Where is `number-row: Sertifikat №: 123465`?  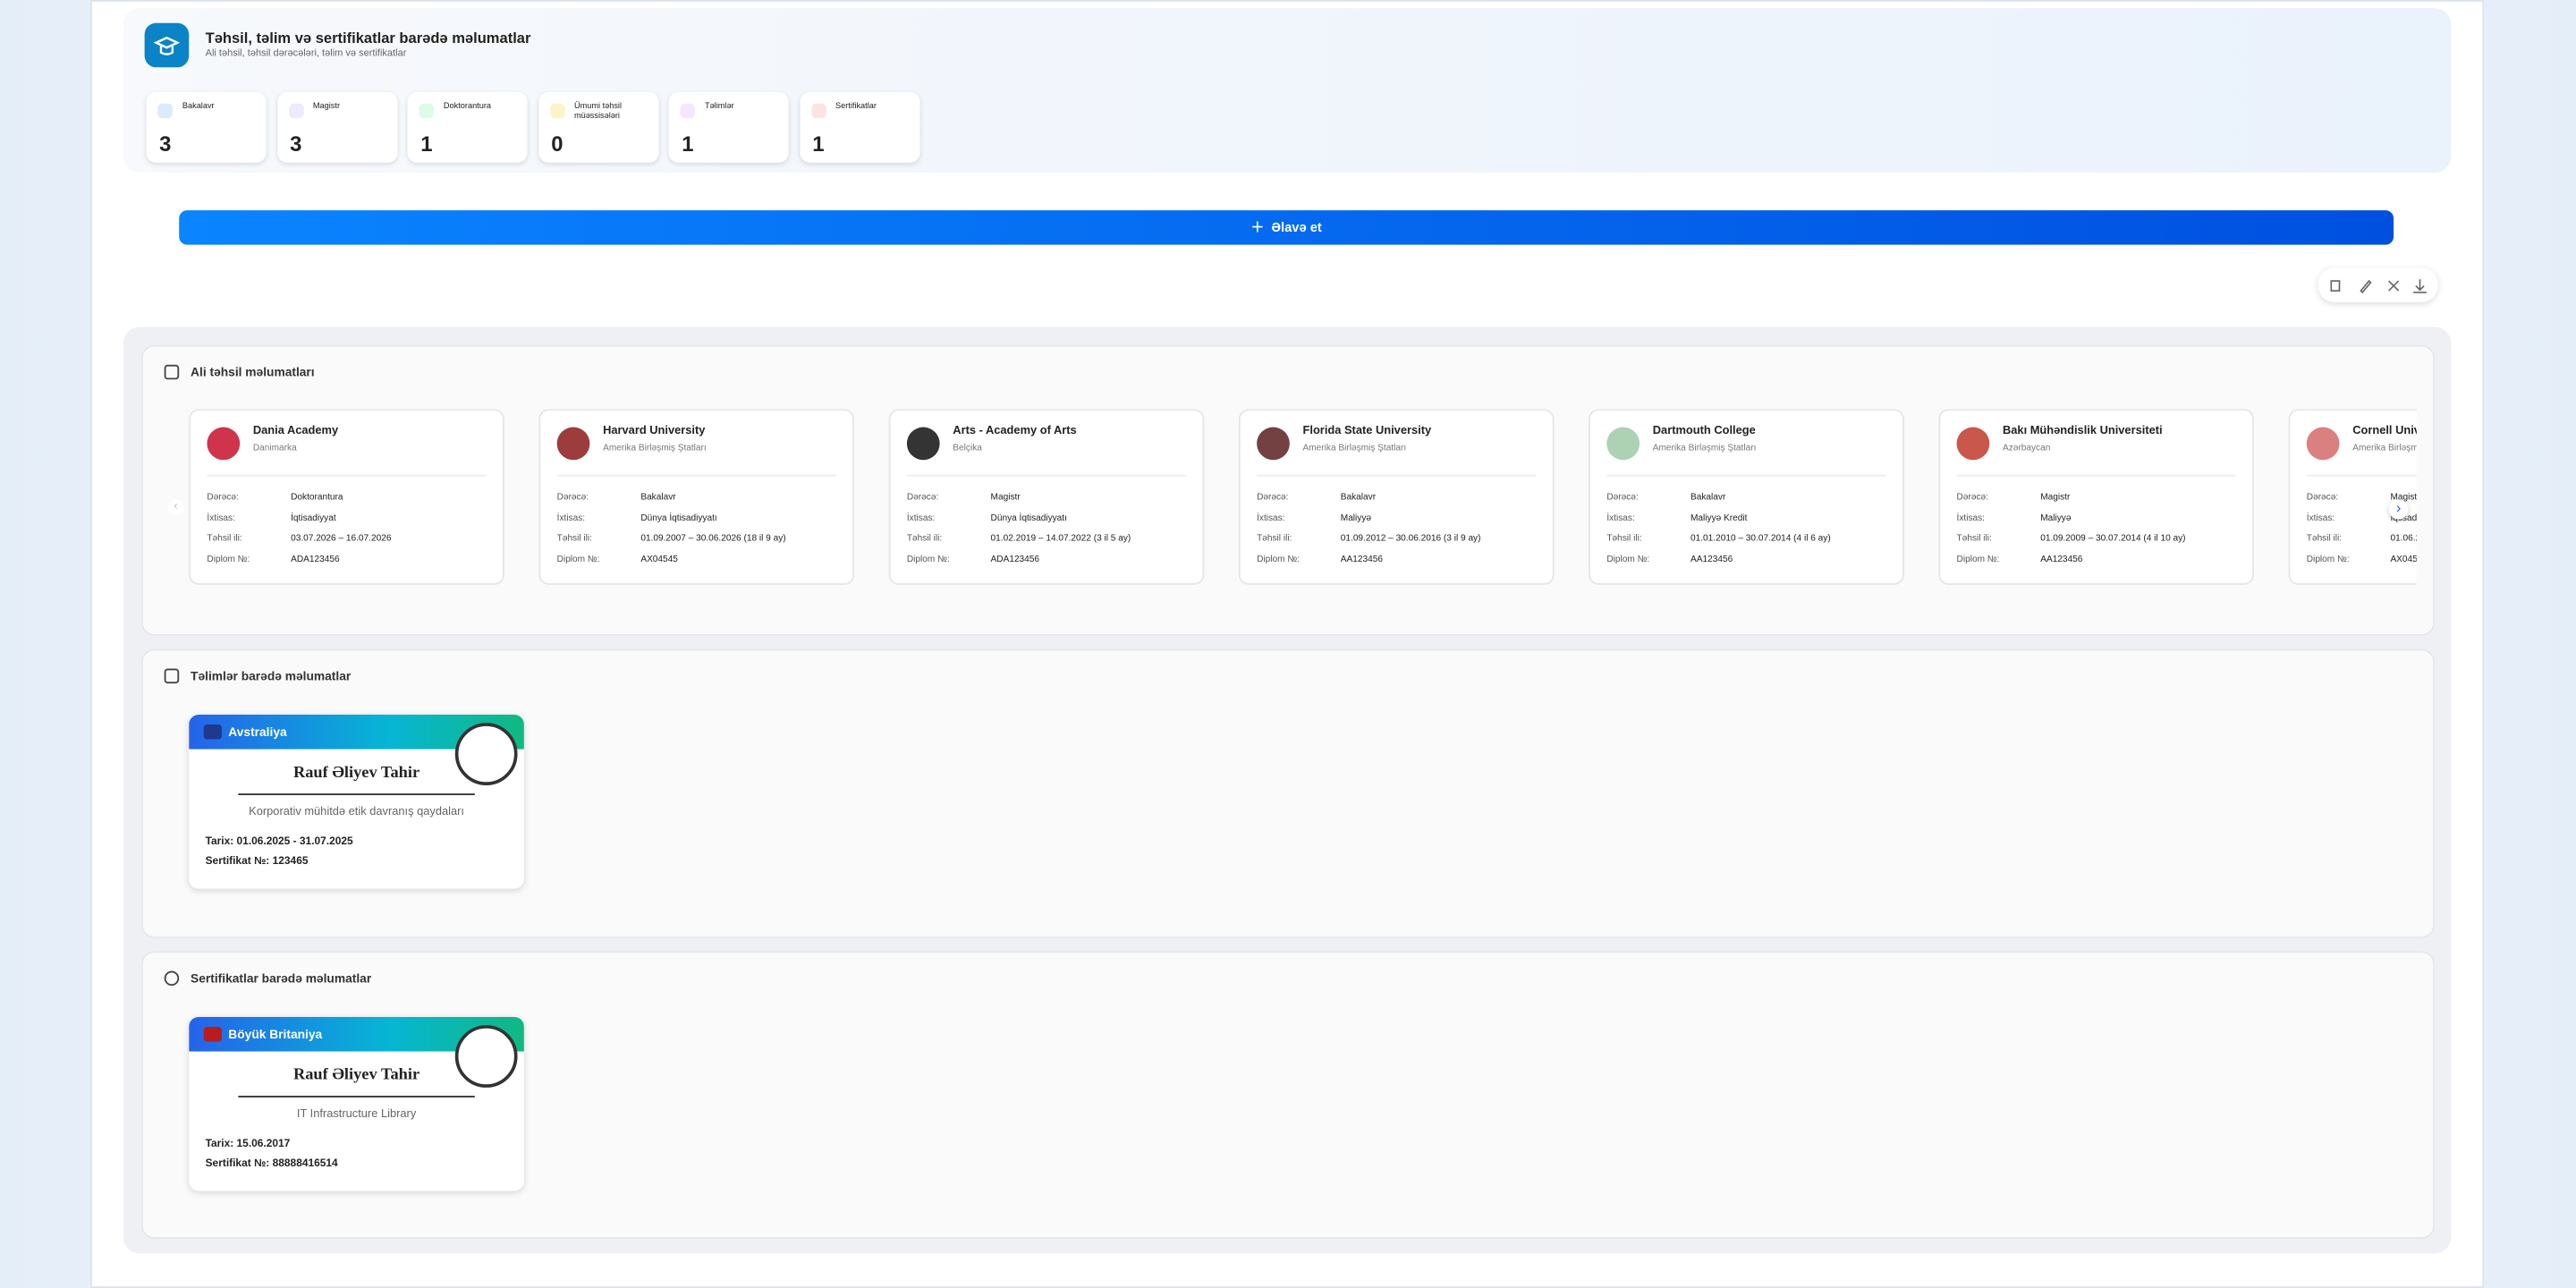 number-row: Sertifikat №: 123465 is located at coordinates (257, 862).